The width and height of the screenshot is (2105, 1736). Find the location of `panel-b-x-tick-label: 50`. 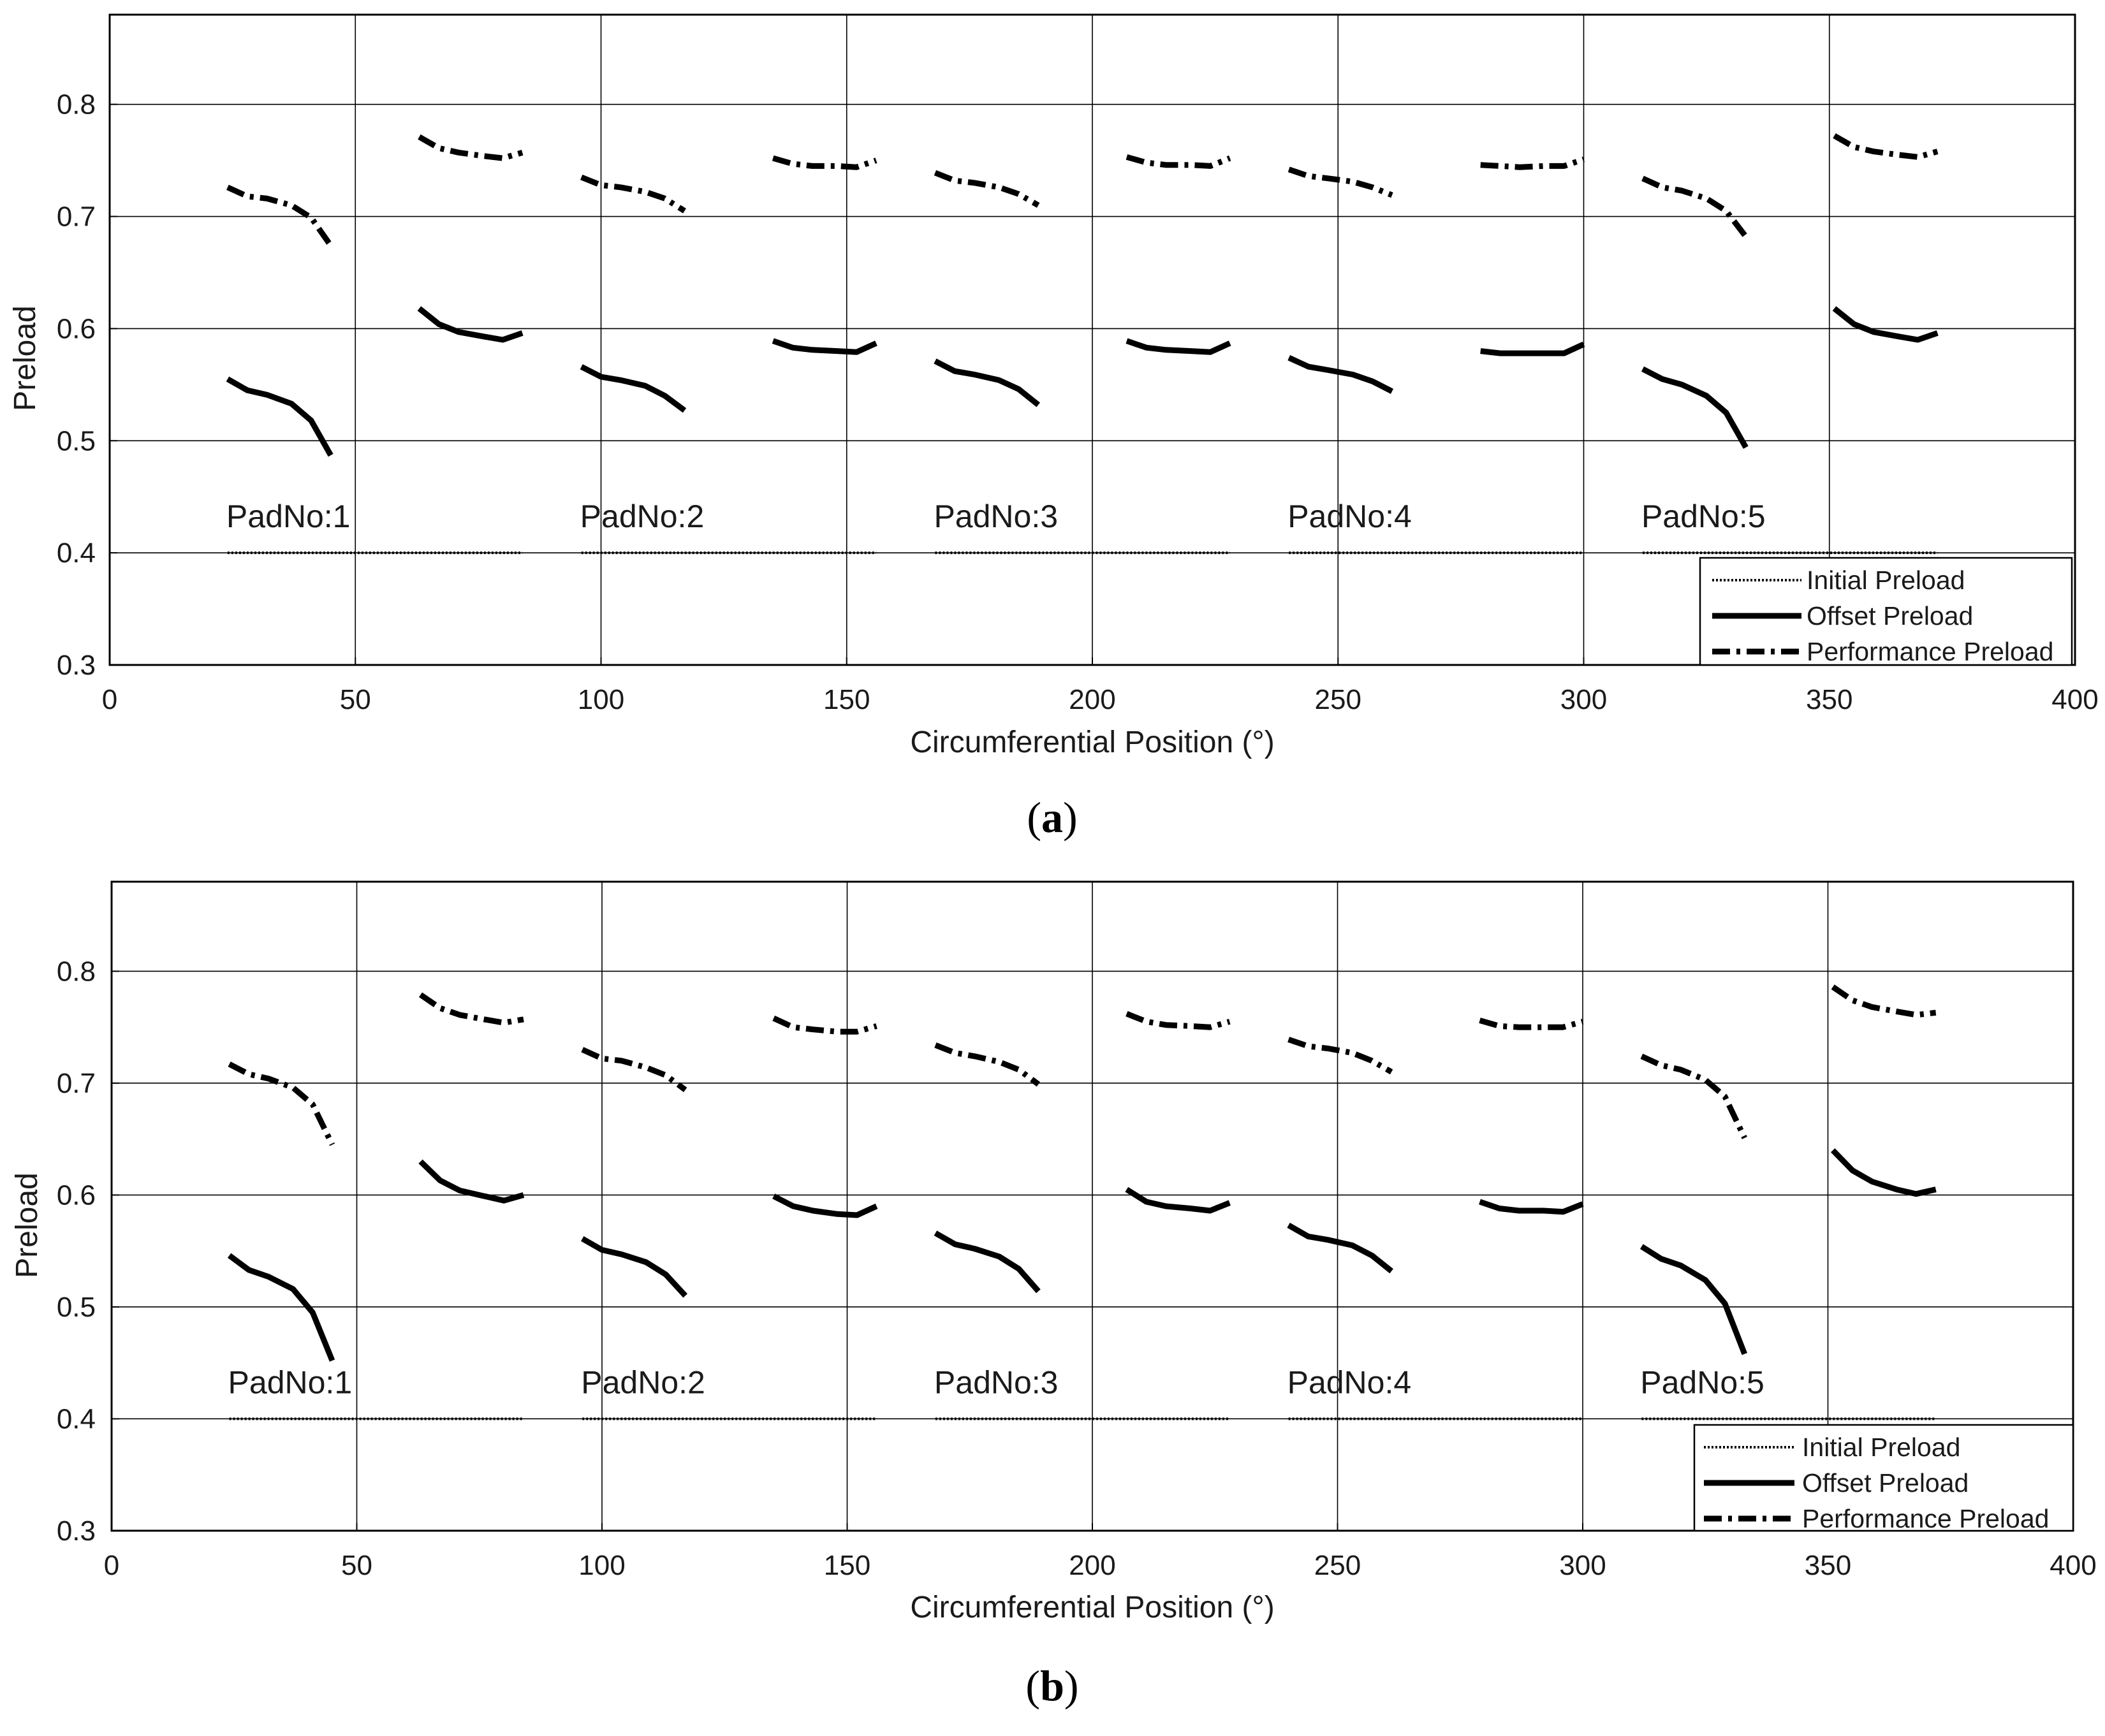

panel-b-x-tick-label: 50 is located at coordinates (356, 1565).